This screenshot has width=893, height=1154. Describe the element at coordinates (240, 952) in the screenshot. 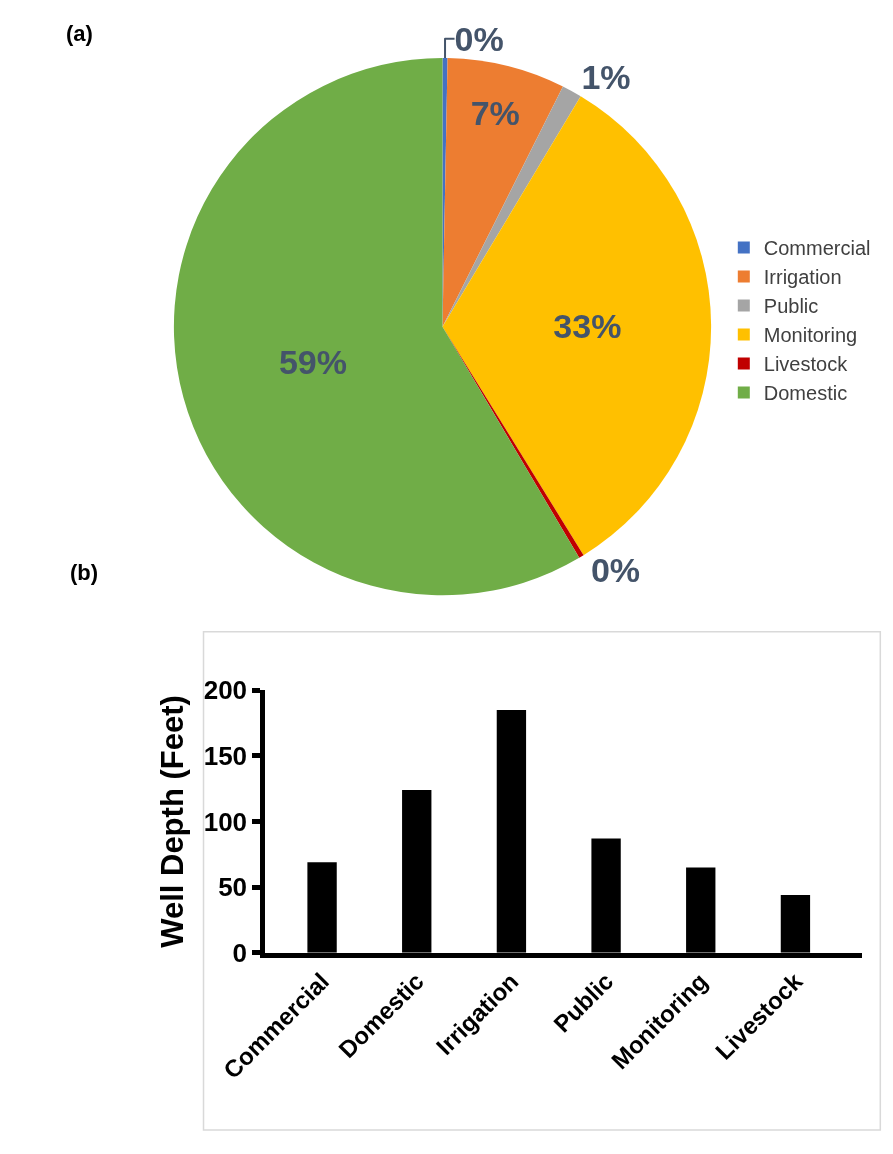

I see `y-tick-label: 0` at that location.